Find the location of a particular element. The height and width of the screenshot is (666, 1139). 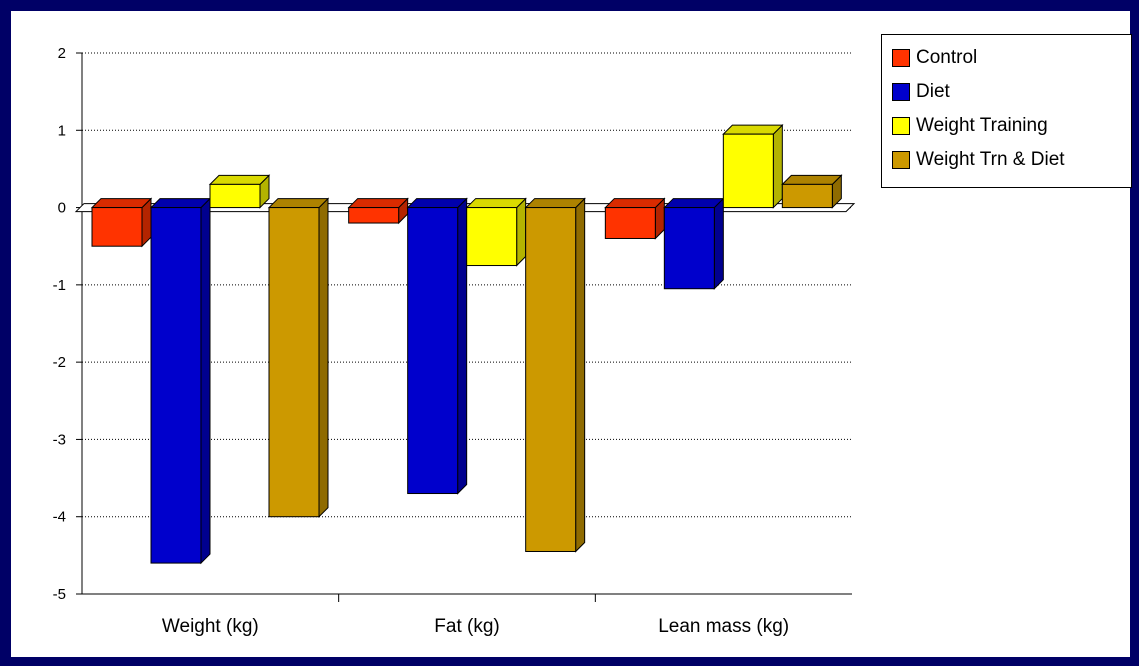

legend-swatch-diet is located at coordinates (901, 92).